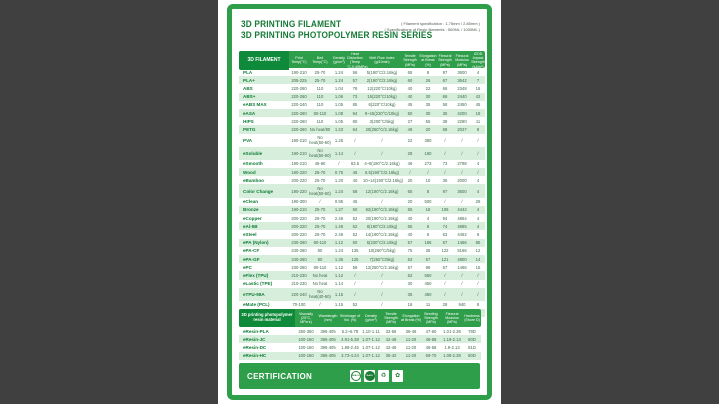 This screenshot has width=719, height=404. What do you see at coordinates (462, 251) in the screenshot?
I see `spec-value: 5166` at bounding box center [462, 251].